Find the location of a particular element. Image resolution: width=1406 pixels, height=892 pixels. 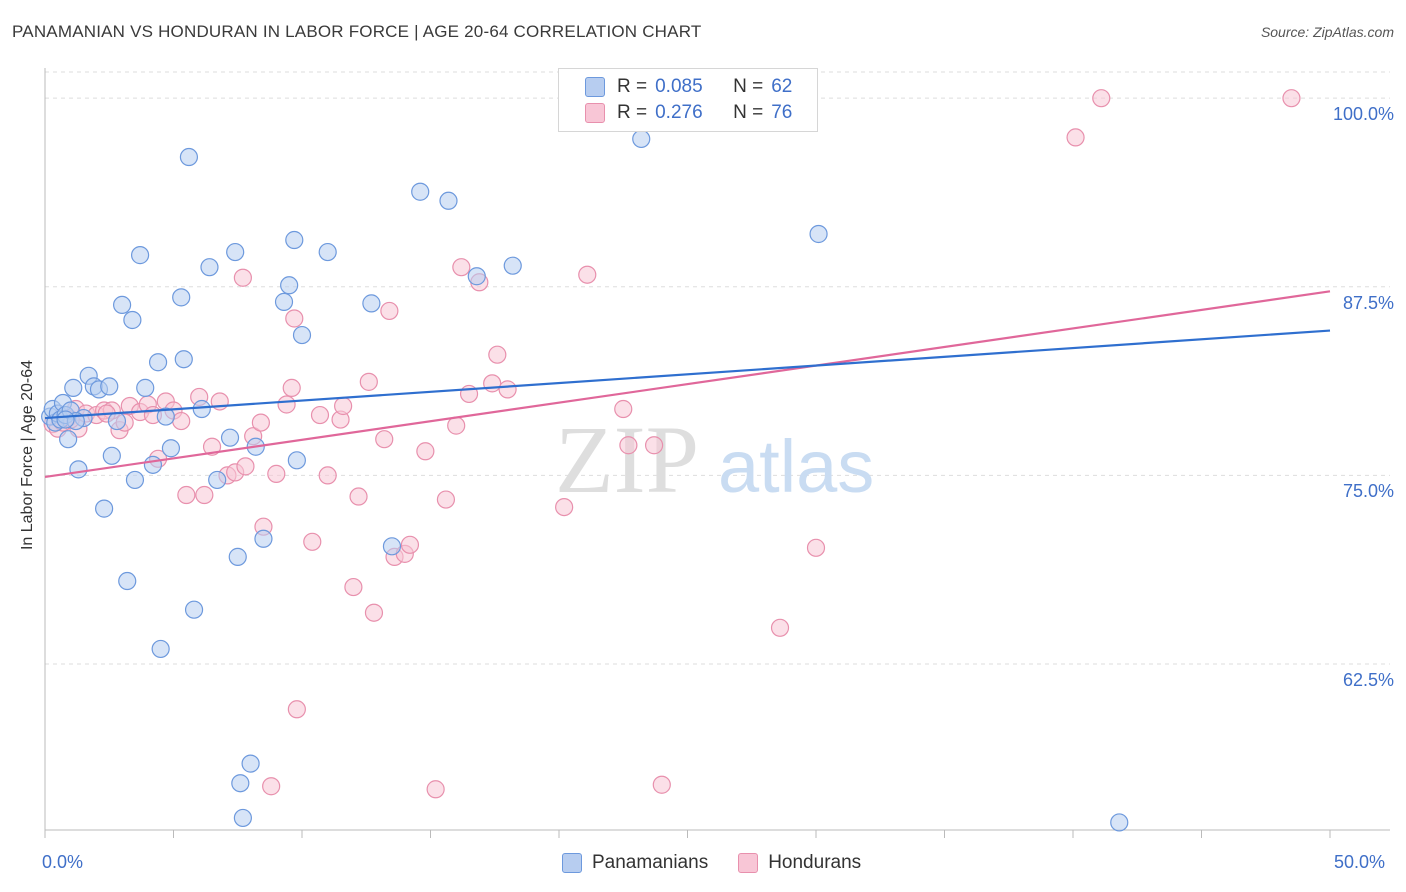

r-label: R = is located at coordinates (632, 86).